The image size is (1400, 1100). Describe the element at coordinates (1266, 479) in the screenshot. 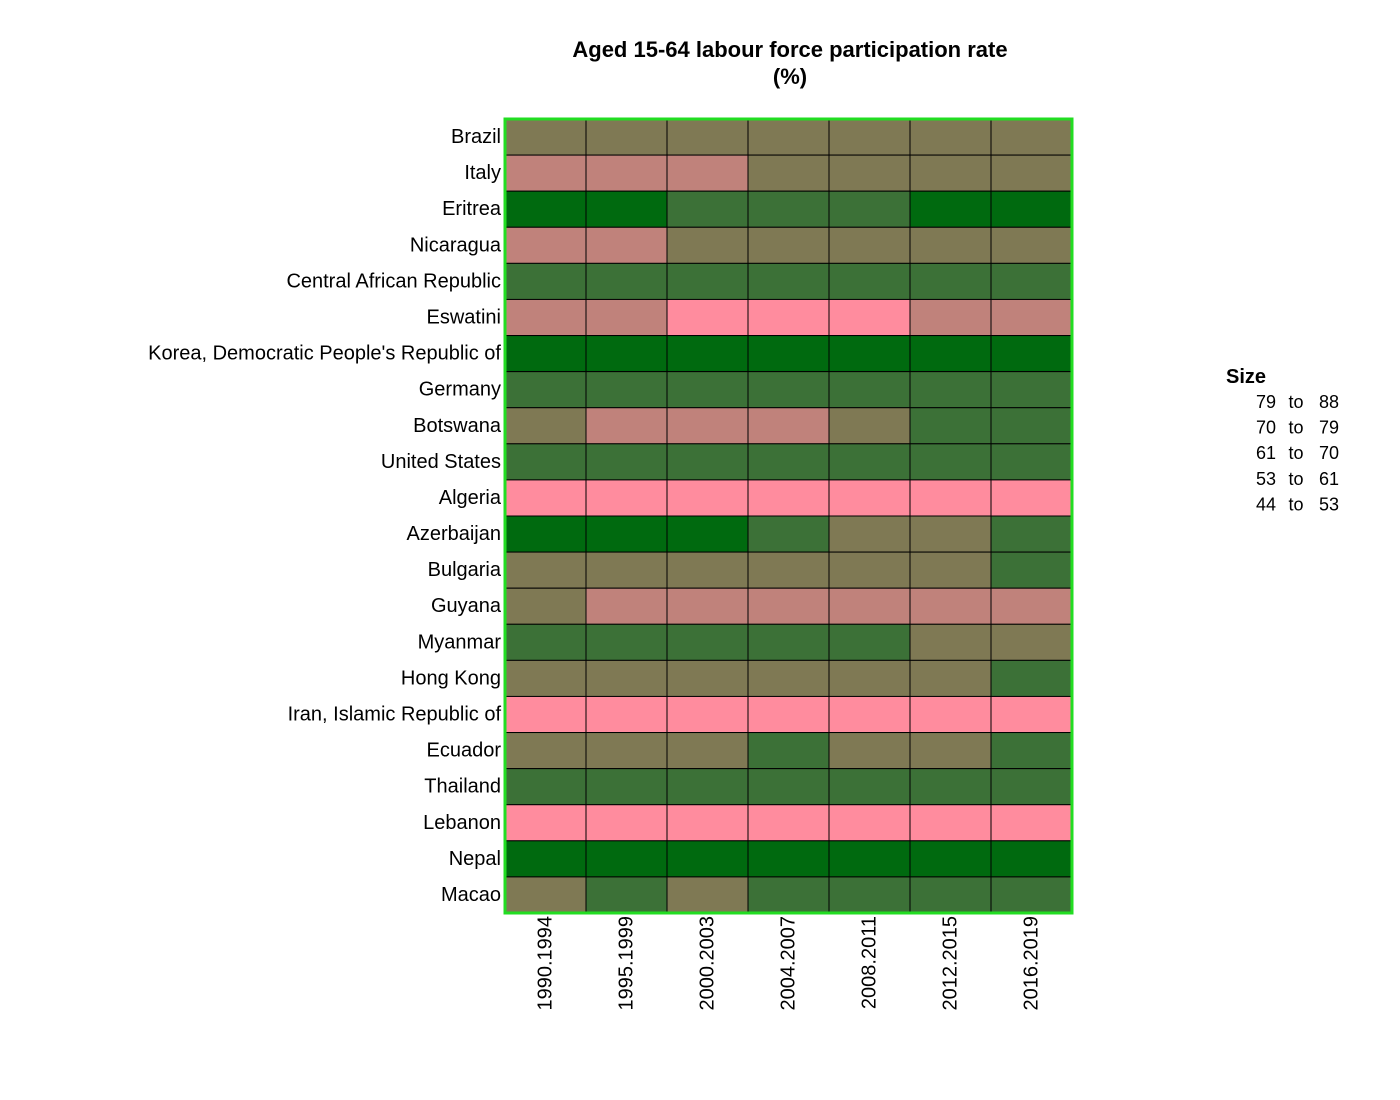

I see `legend-entry-from: 53` at that location.